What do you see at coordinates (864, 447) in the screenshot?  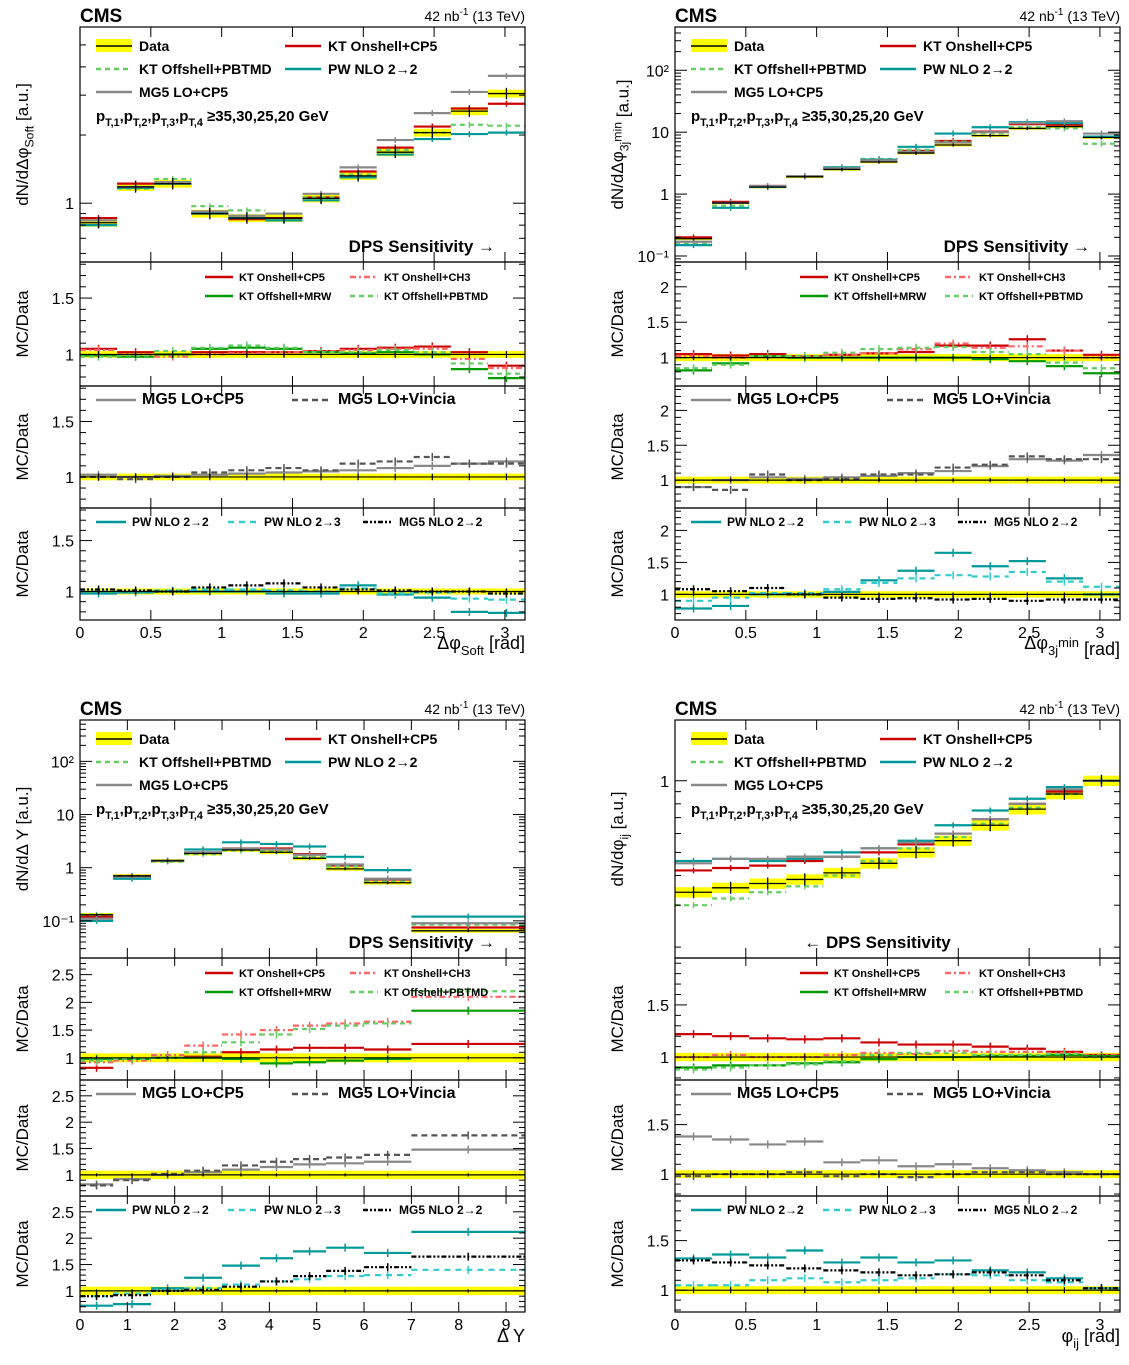 I see `ratio-panel-2: 1 1.5 2 MC/Data MG5 LO+CP5 MG5 LO+Vincia` at bounding box center [864, 447].